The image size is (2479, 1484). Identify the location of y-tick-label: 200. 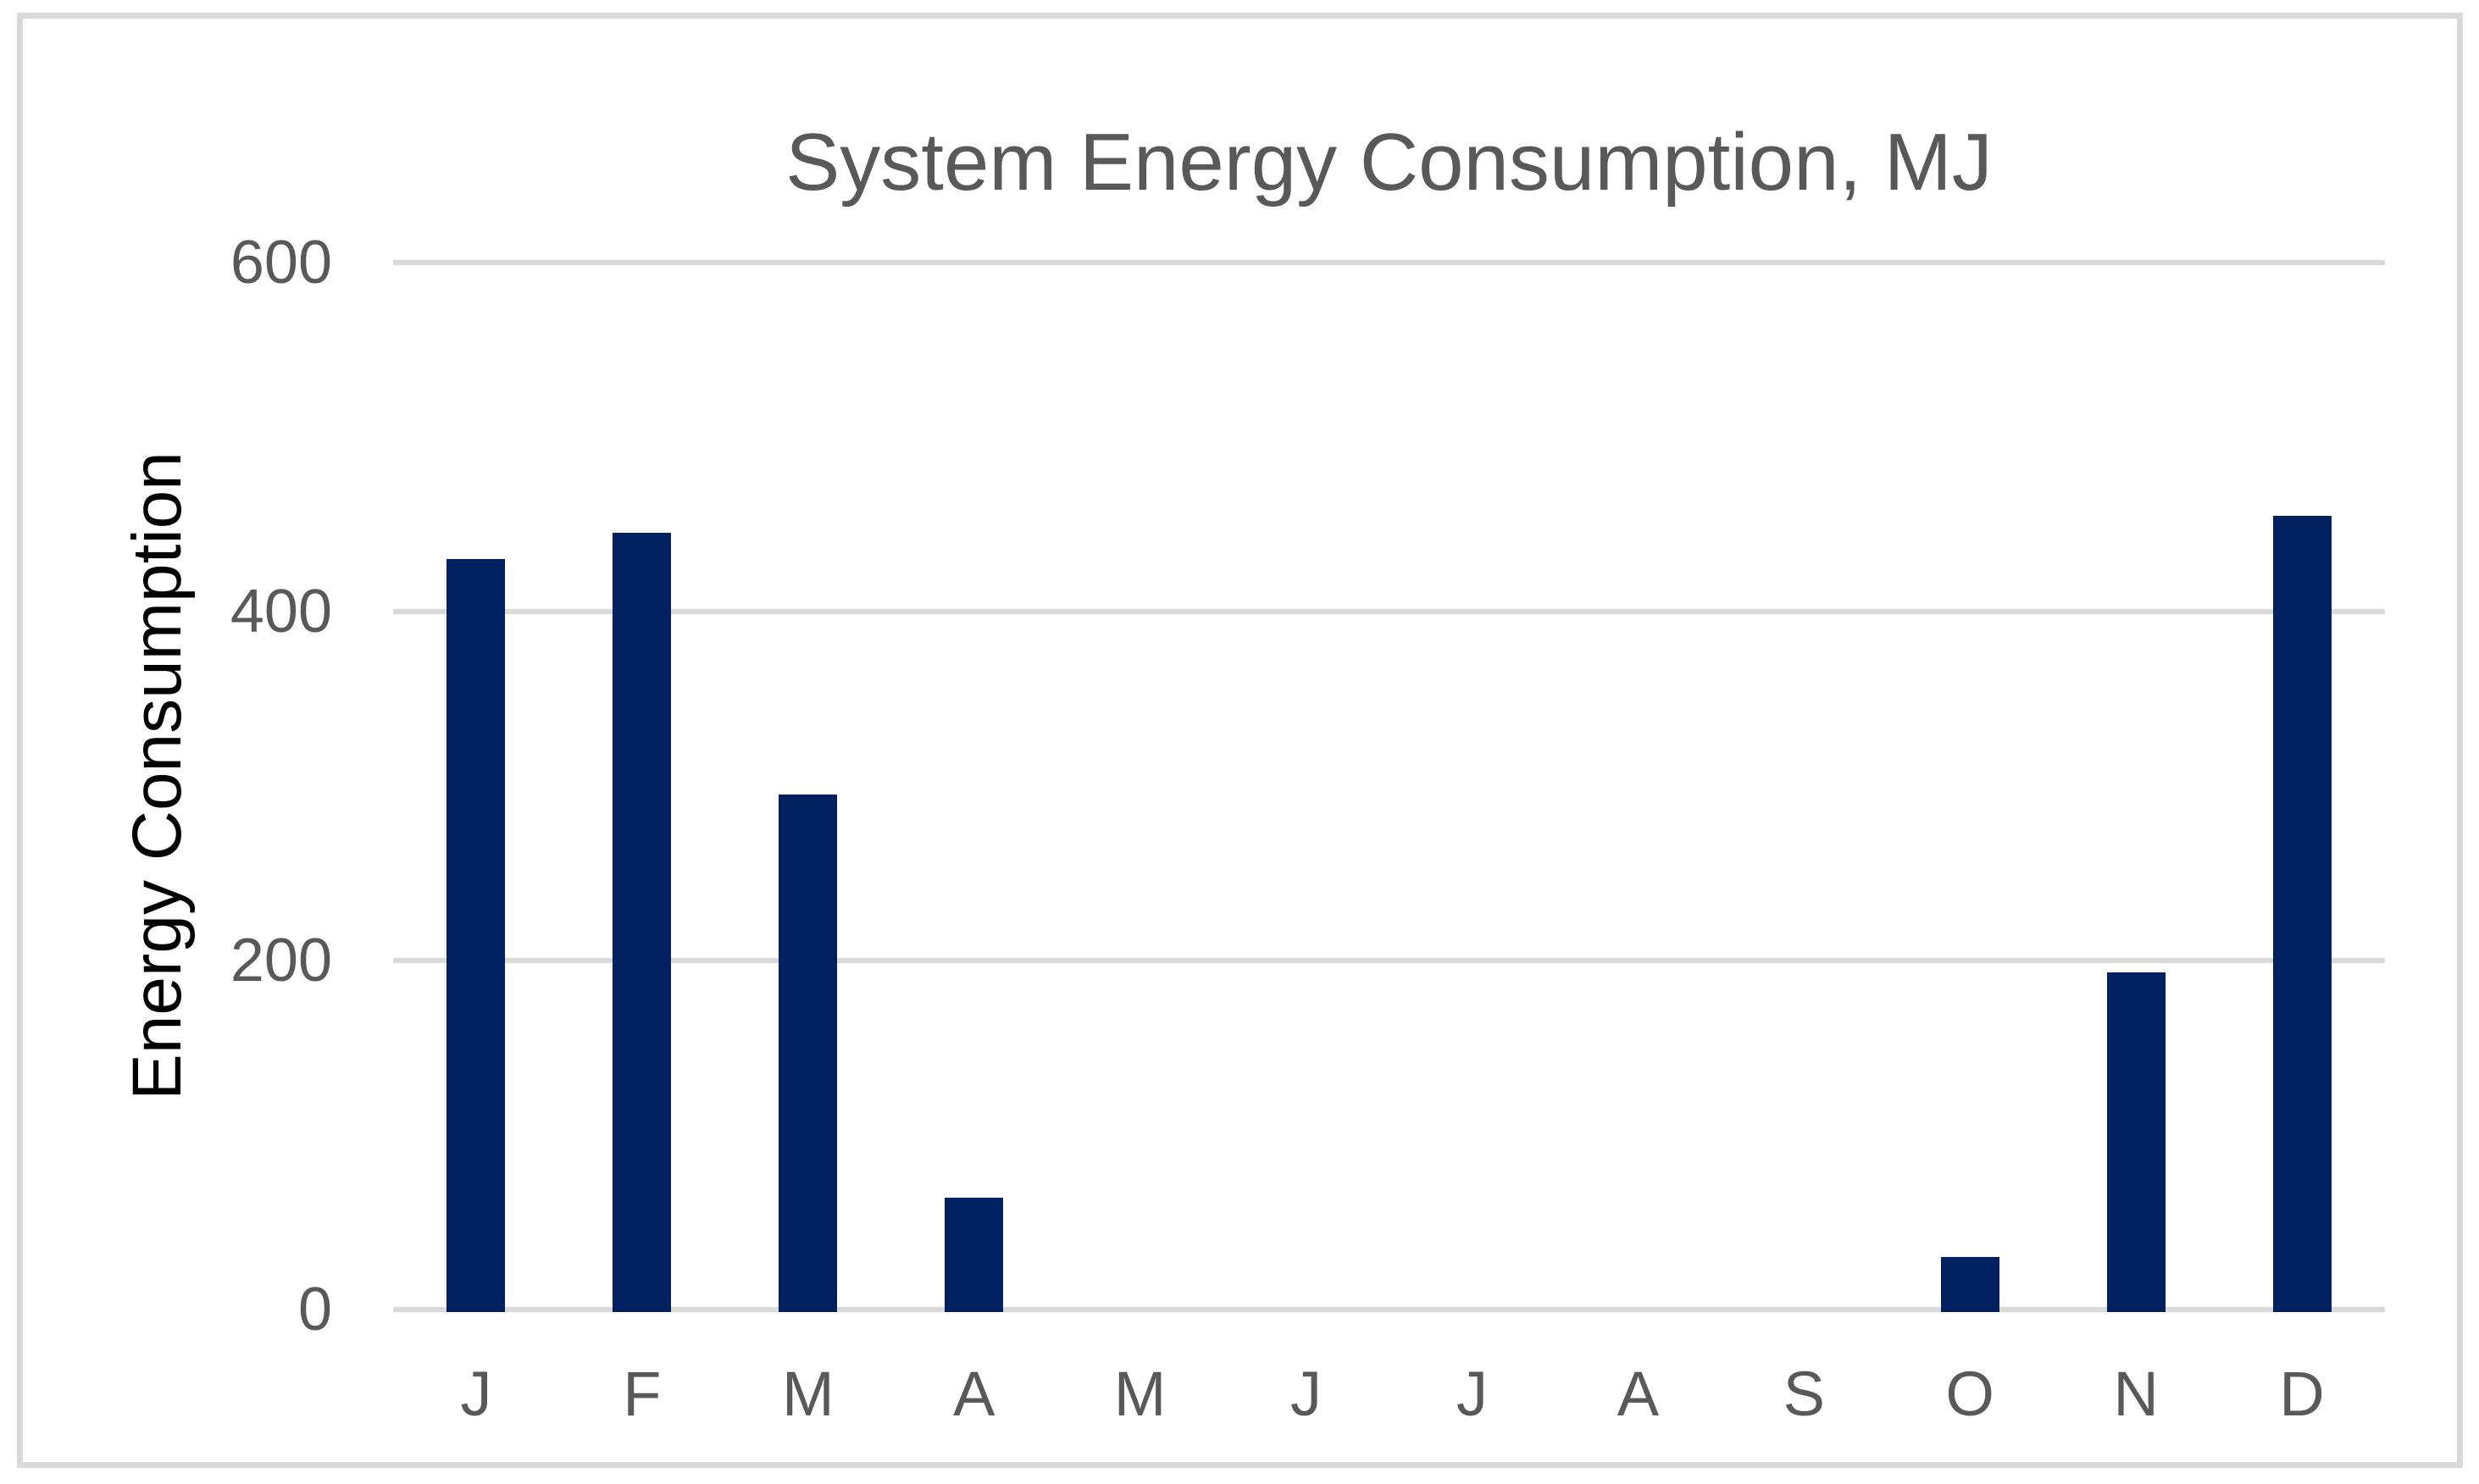
(281, 960).